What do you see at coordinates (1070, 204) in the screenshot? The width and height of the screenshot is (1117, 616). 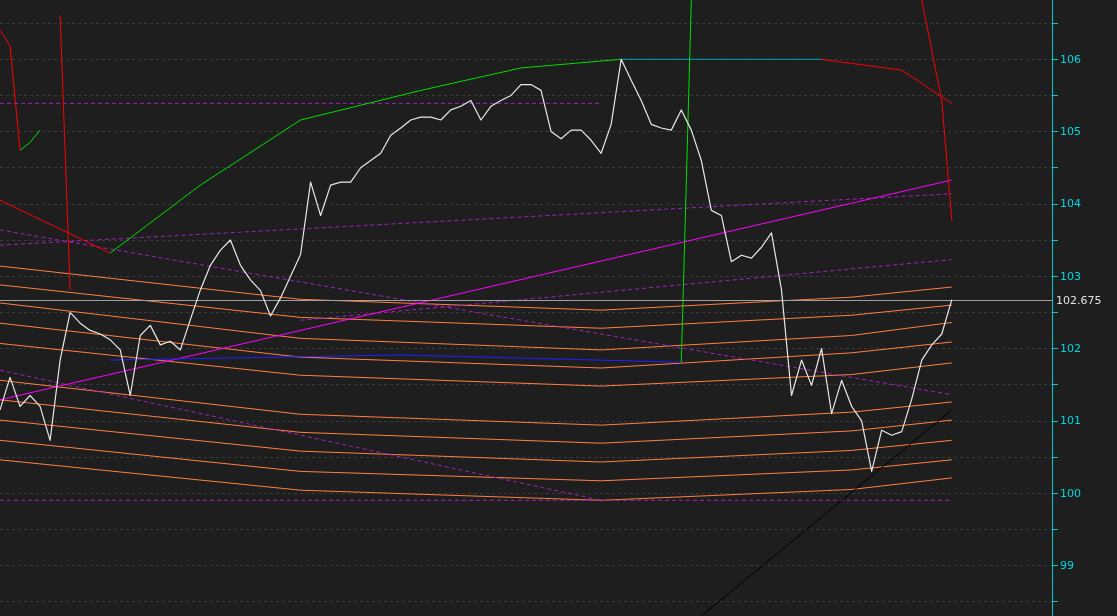 I see `y-tick-label: 104` at bounding box center [1070, 204].